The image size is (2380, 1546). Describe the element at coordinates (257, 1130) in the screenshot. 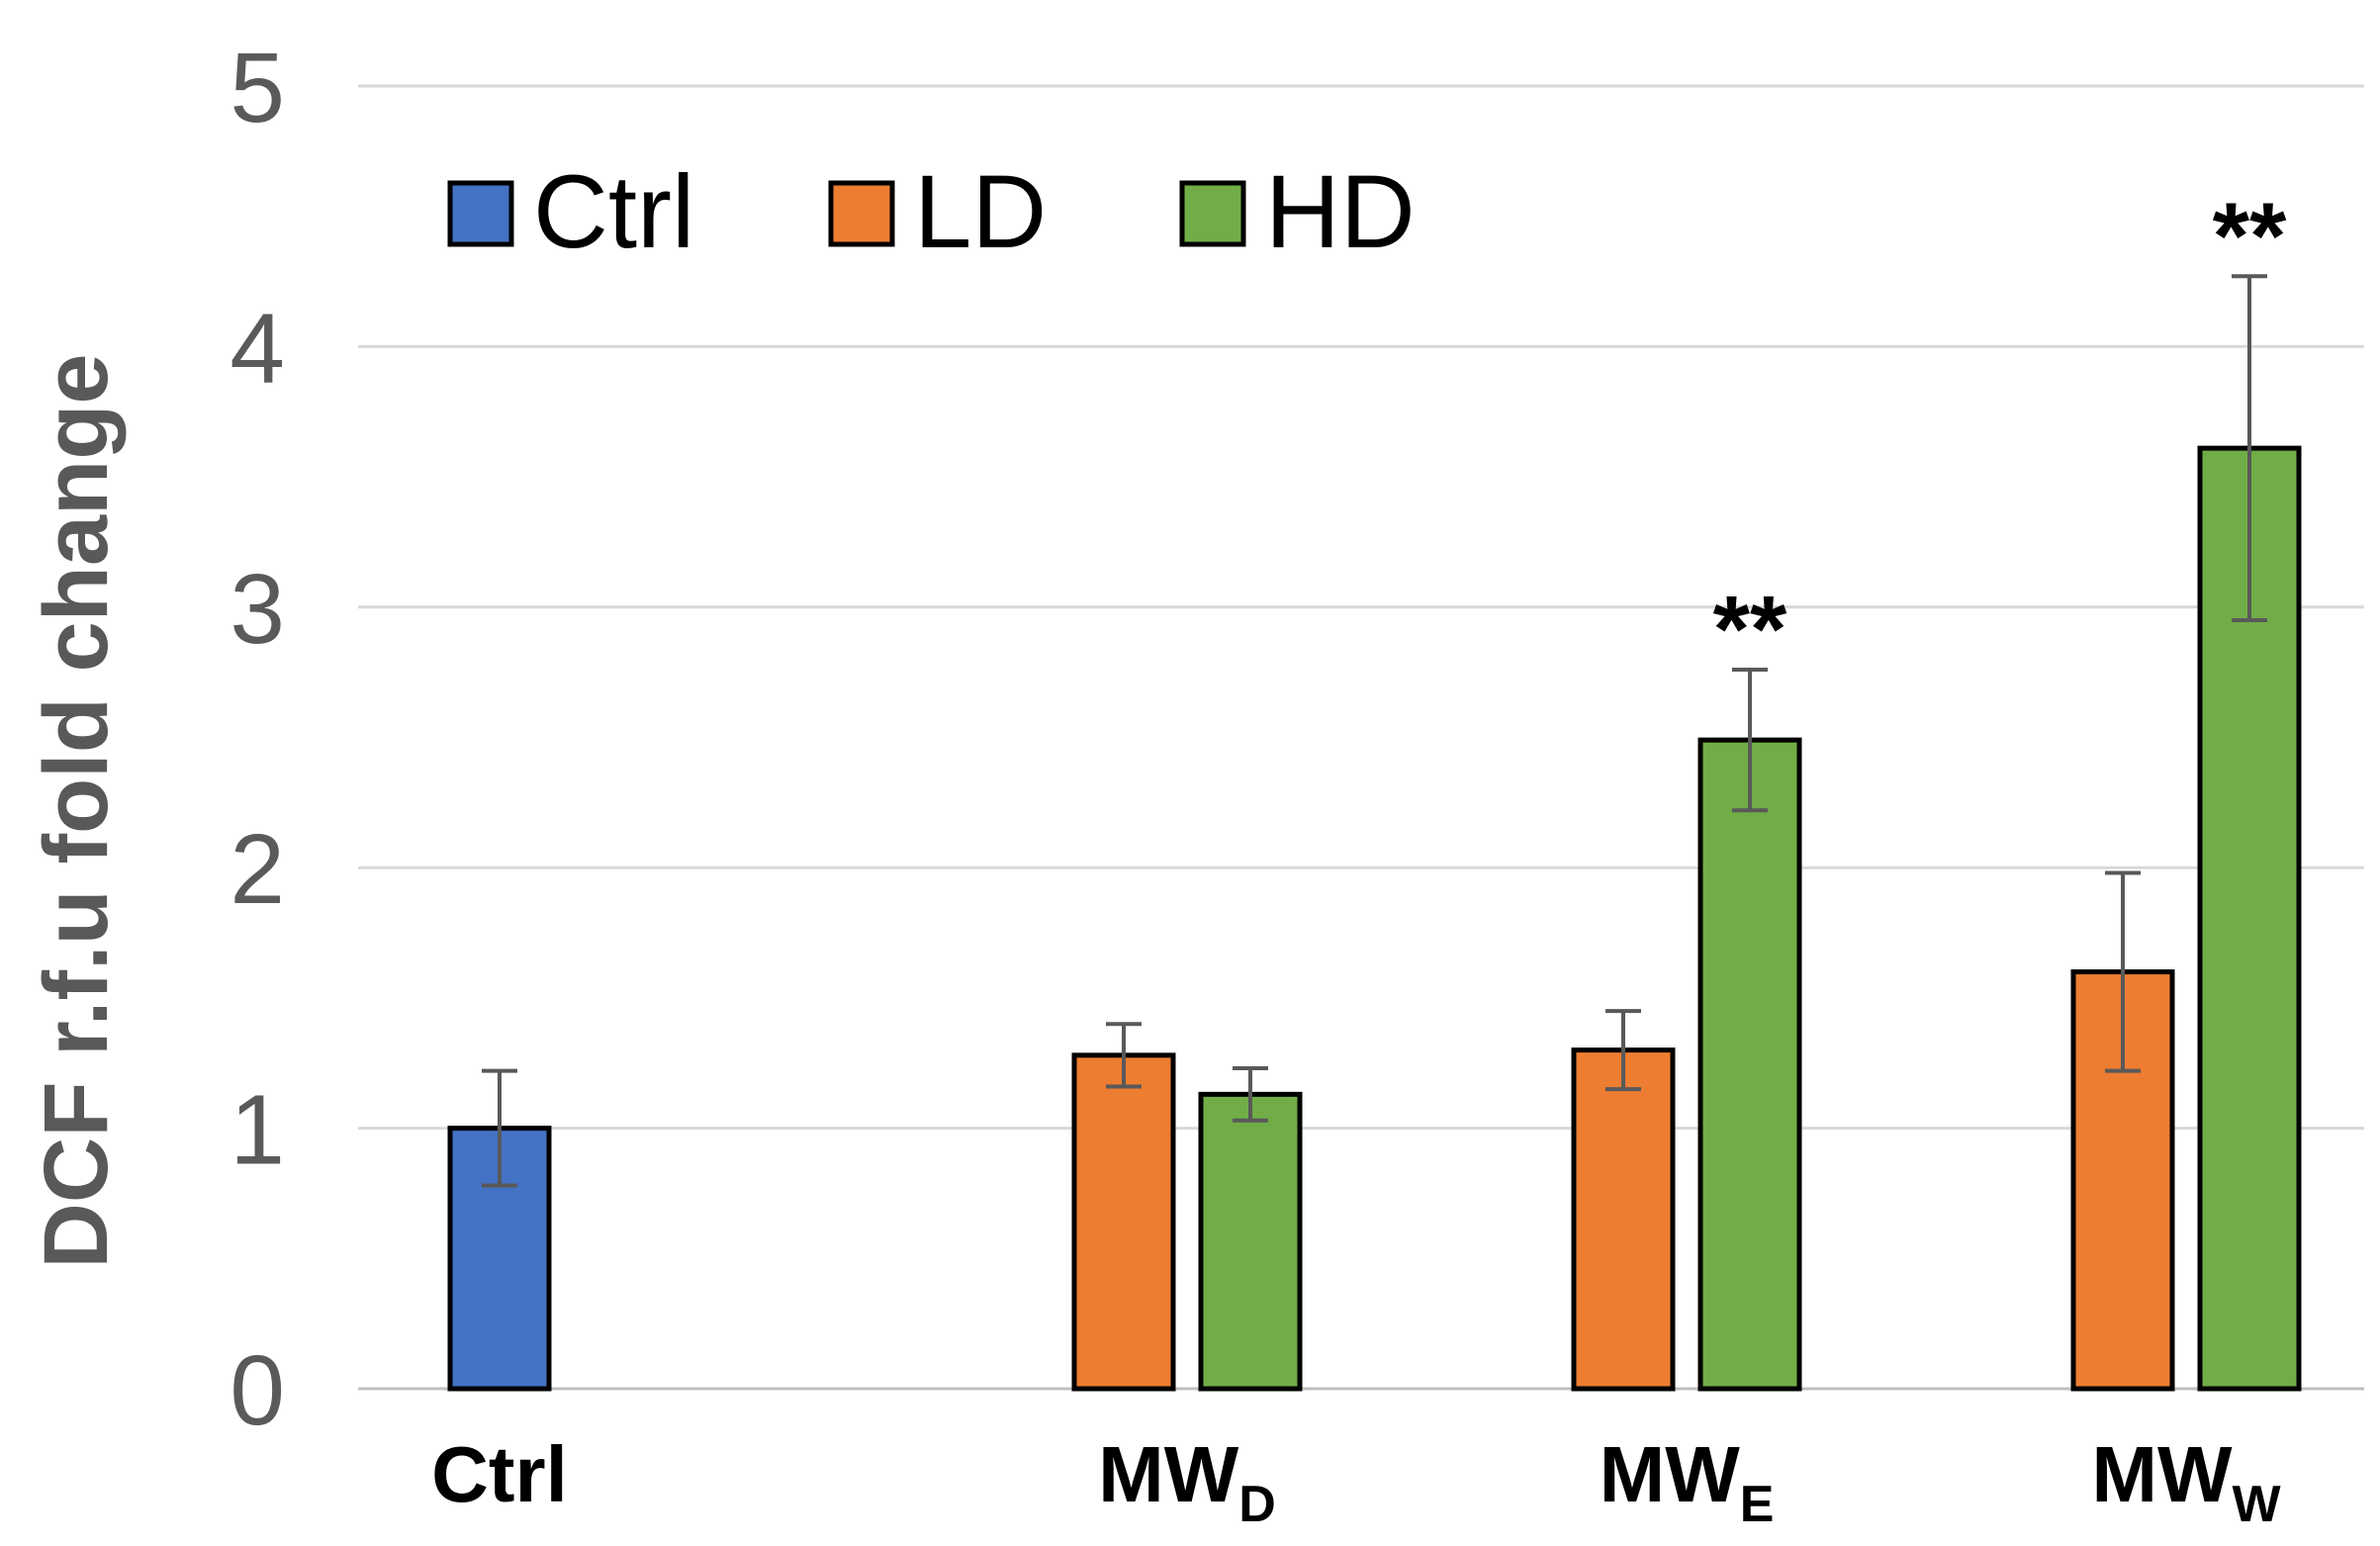

I see `y-tick-label: 1` at that location.